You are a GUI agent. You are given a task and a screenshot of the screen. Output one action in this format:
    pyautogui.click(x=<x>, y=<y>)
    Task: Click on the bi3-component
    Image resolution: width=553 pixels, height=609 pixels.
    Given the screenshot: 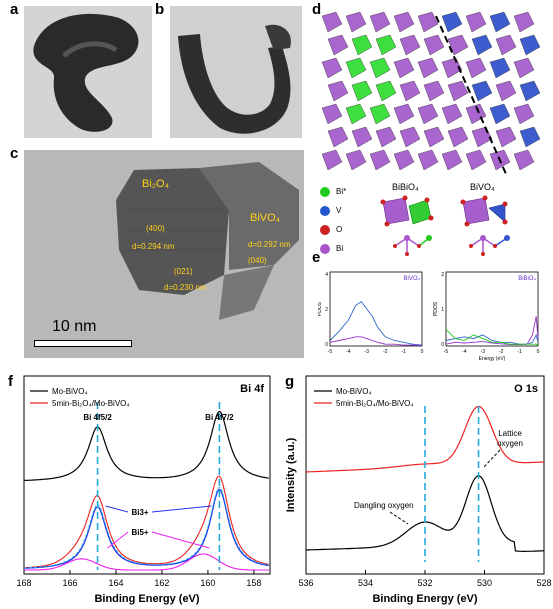 What is the action you would take?
    pyautogui.click(x=147, y=528)
    